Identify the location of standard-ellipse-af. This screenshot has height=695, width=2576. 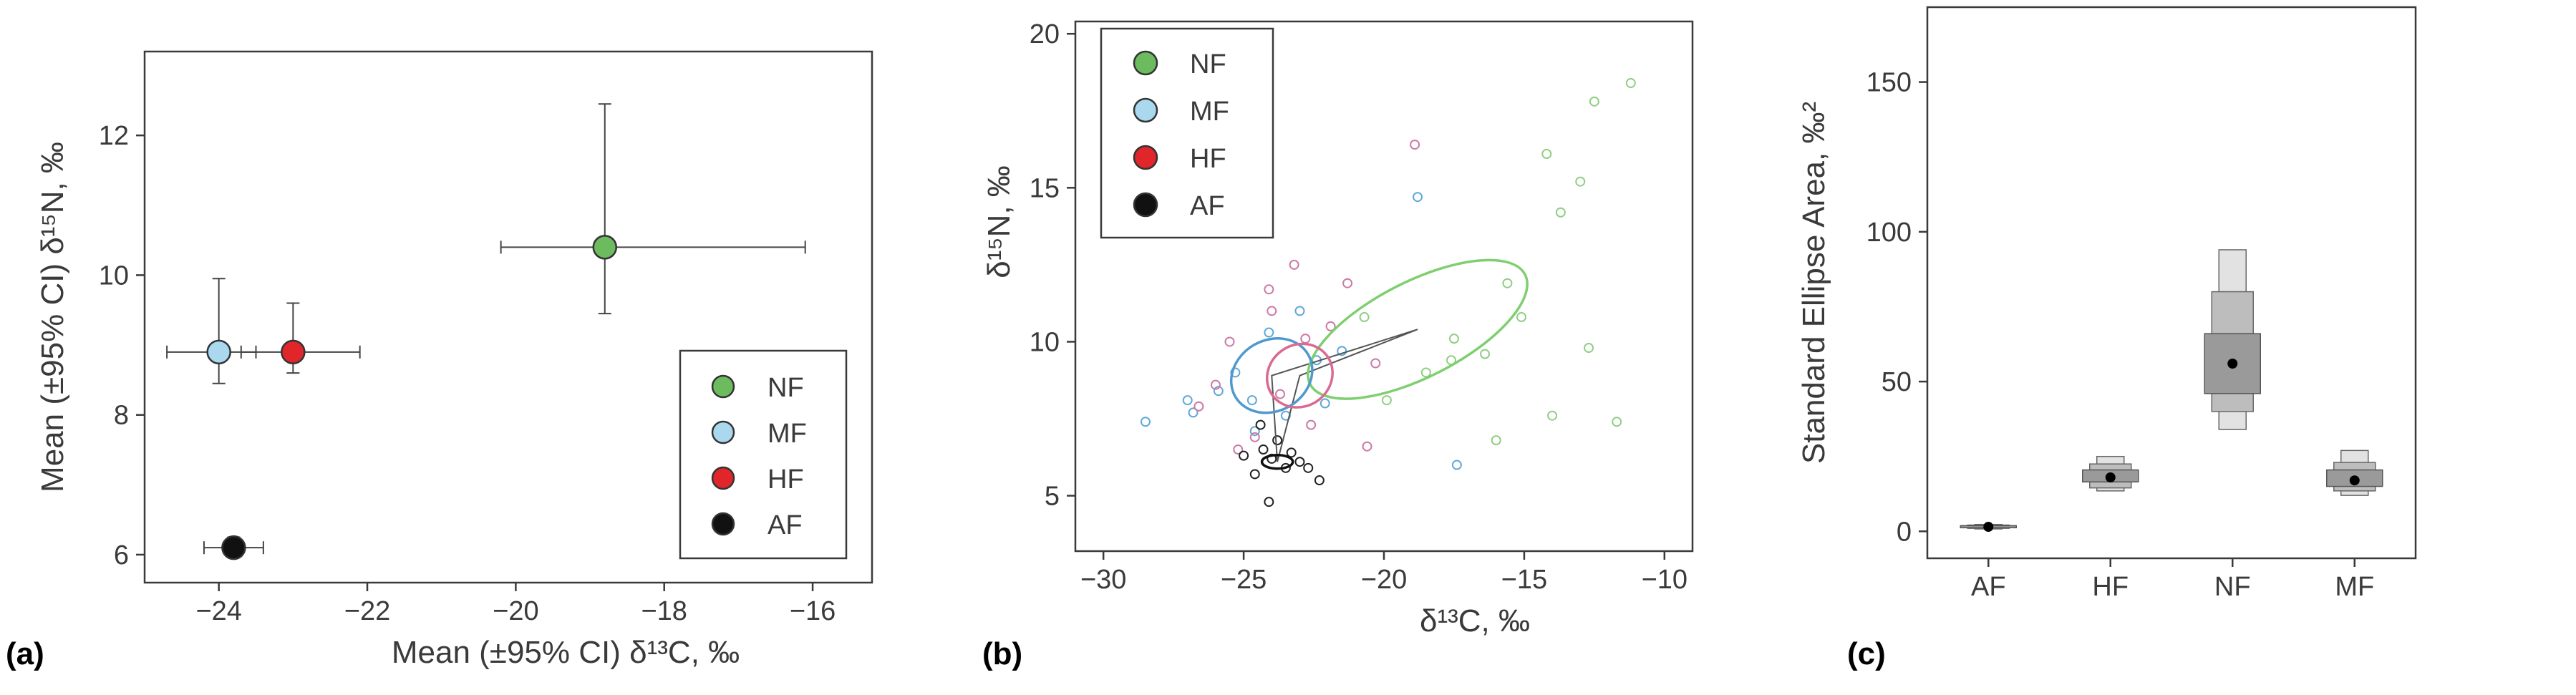
(1277, 462).